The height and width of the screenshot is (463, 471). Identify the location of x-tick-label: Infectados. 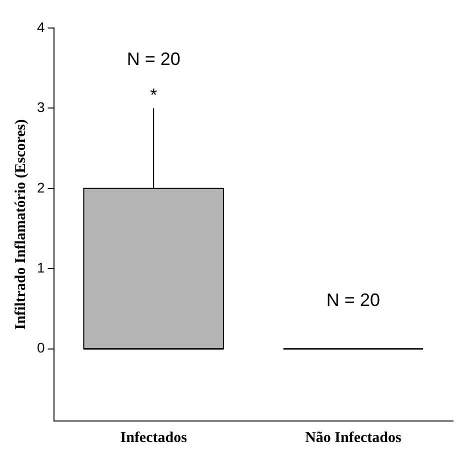
(154, 438).